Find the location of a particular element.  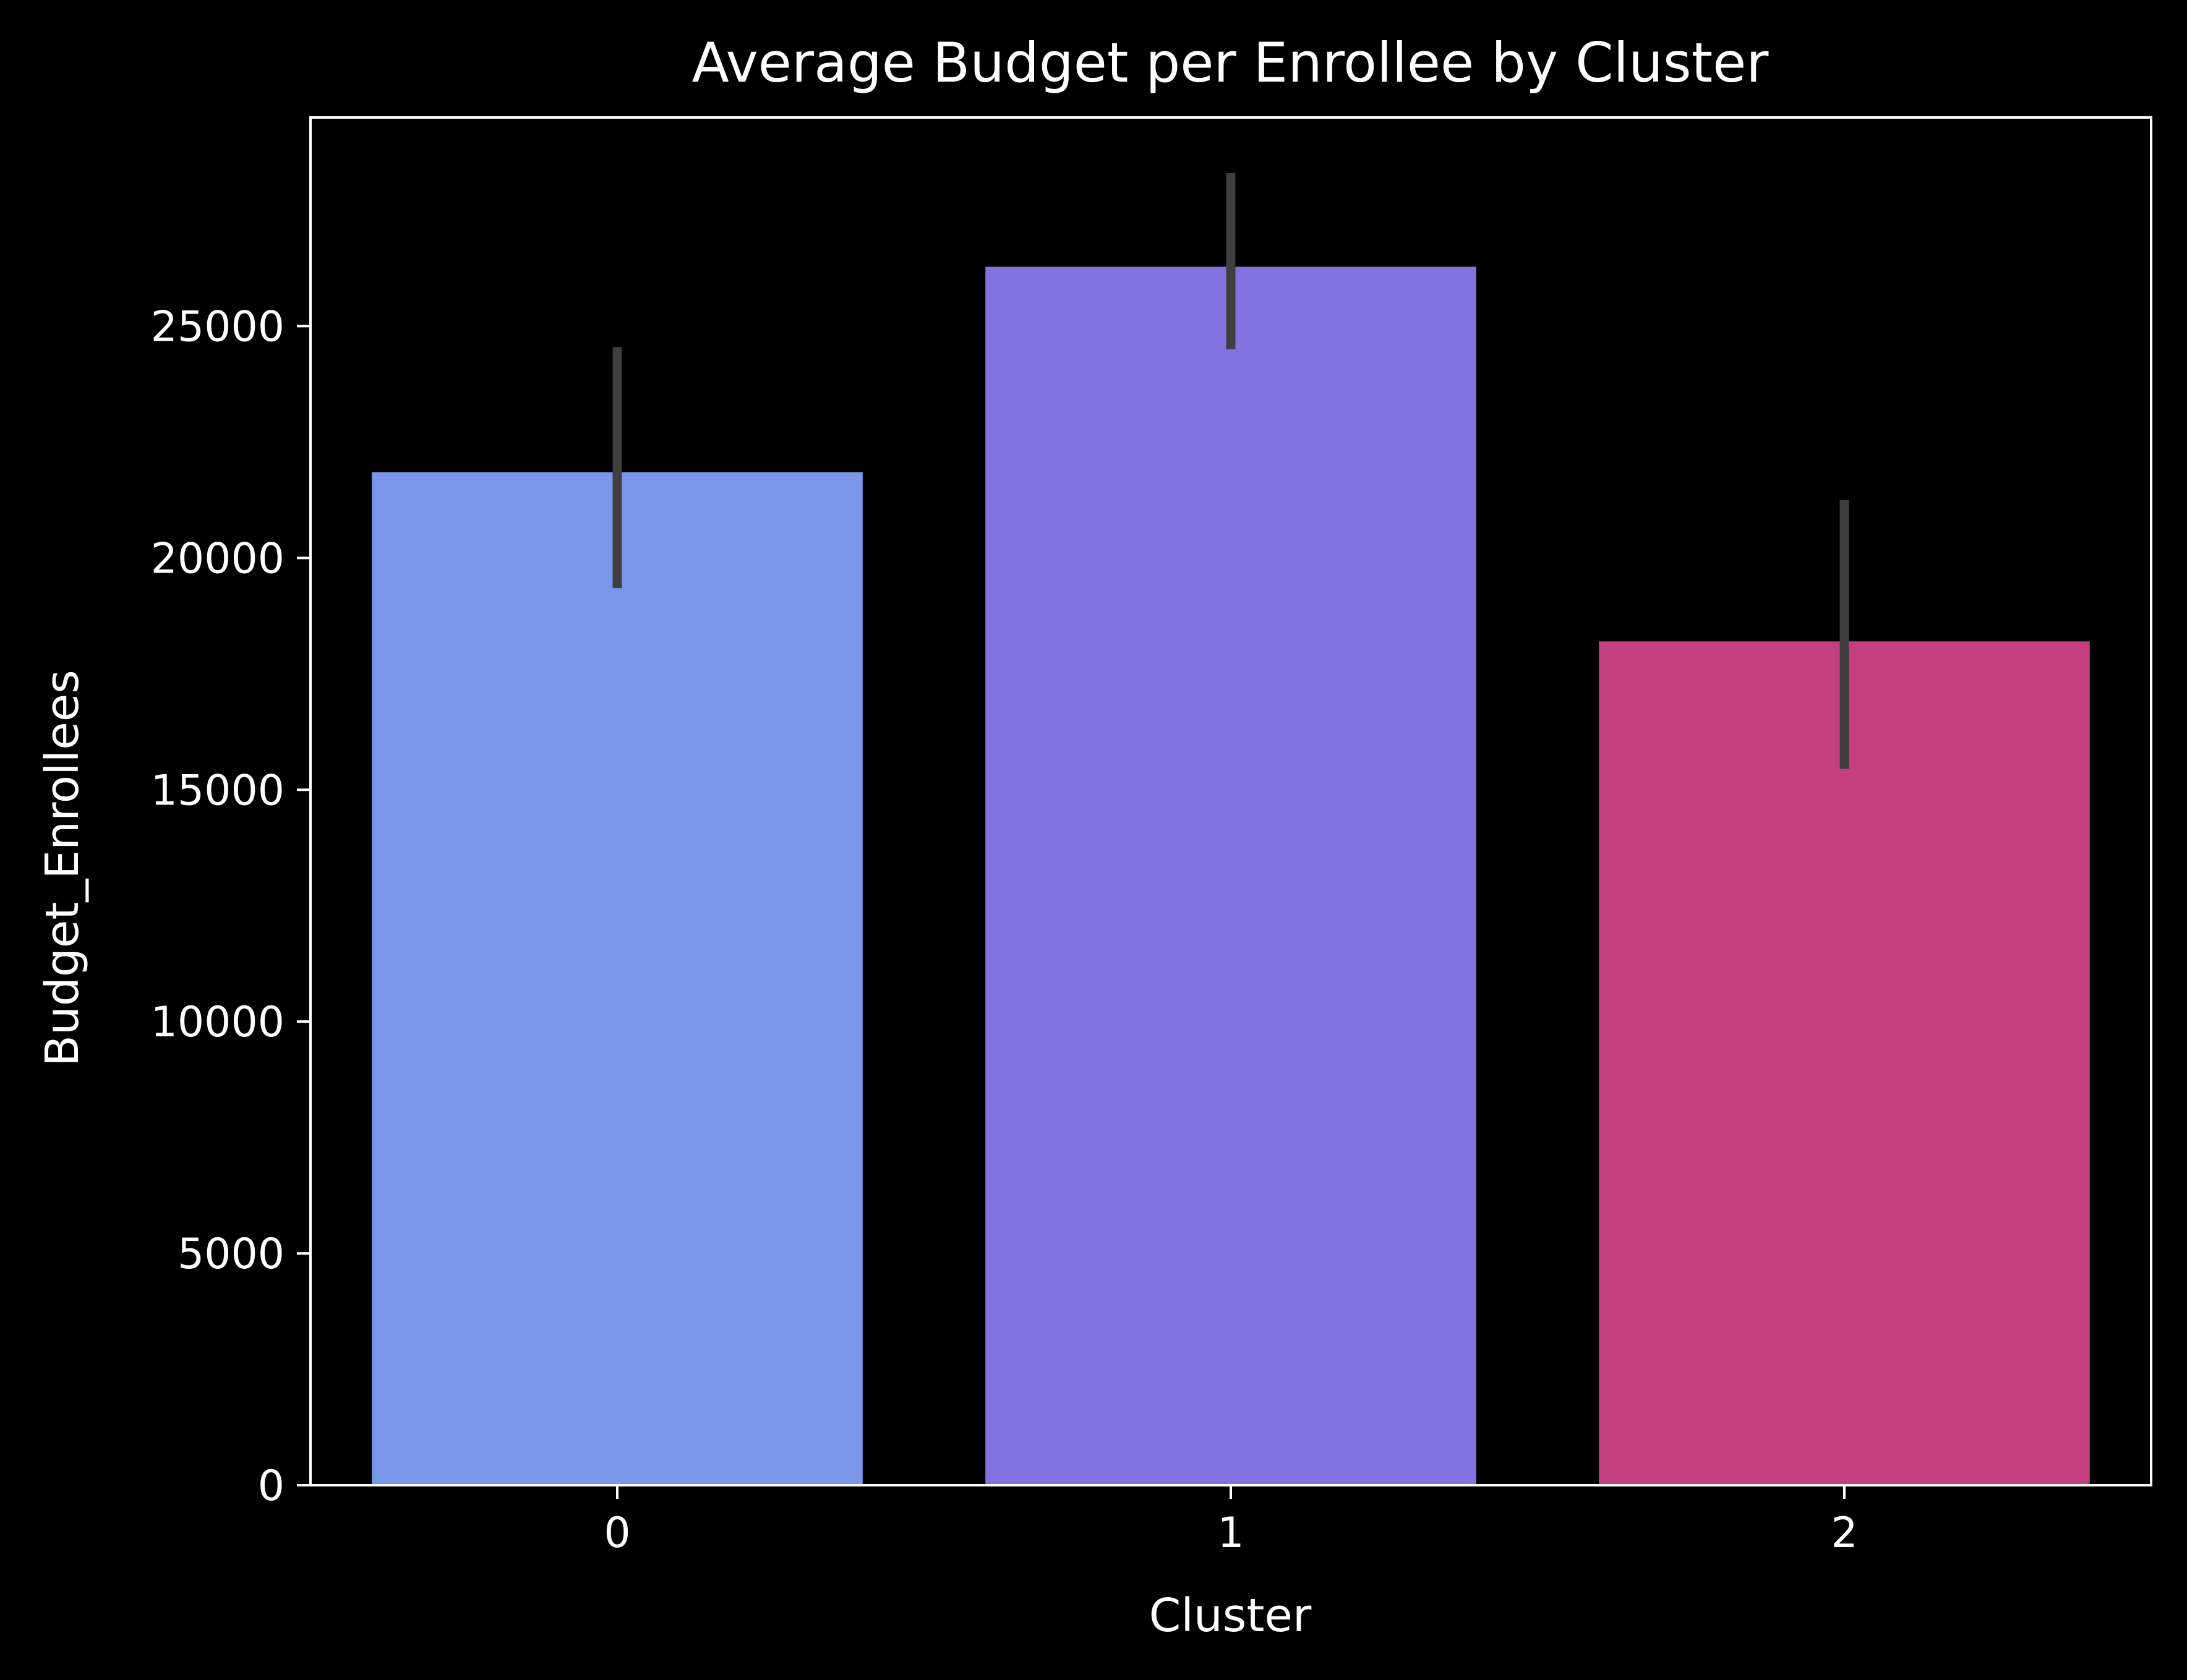

x-axis-ticks: 0 1 2 is located at coordinates (1231, 1521).